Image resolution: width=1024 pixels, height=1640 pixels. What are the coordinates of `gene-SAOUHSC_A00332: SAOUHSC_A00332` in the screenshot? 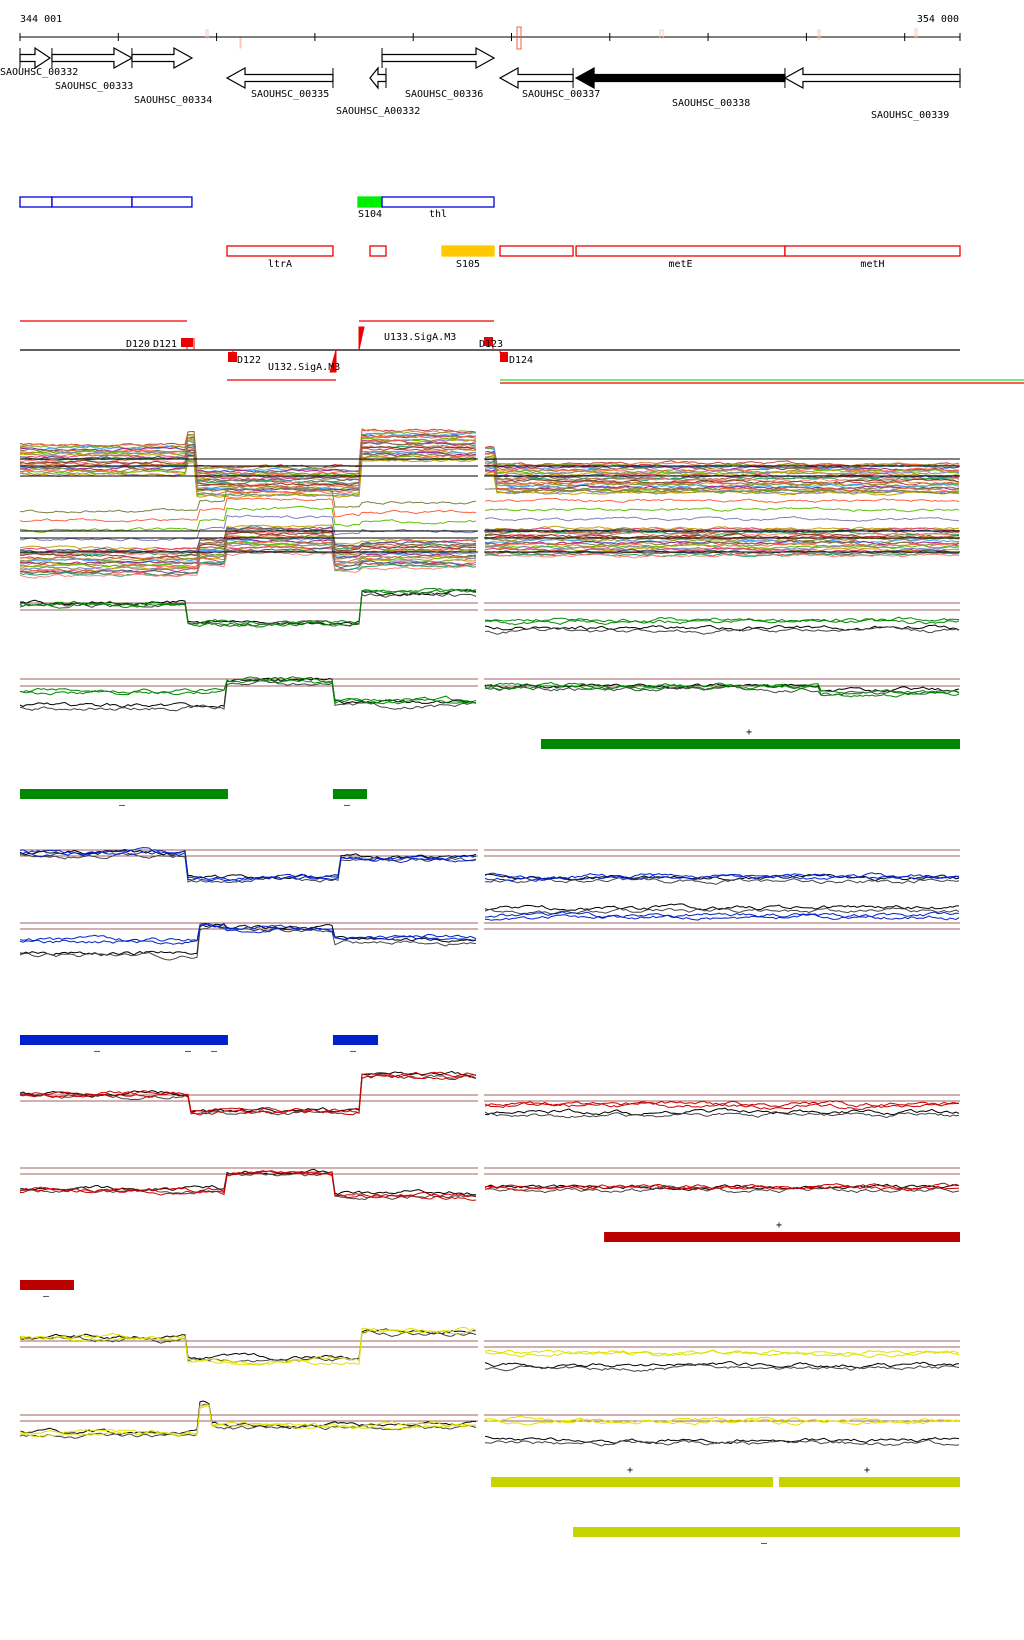 It's located at (378, 91).